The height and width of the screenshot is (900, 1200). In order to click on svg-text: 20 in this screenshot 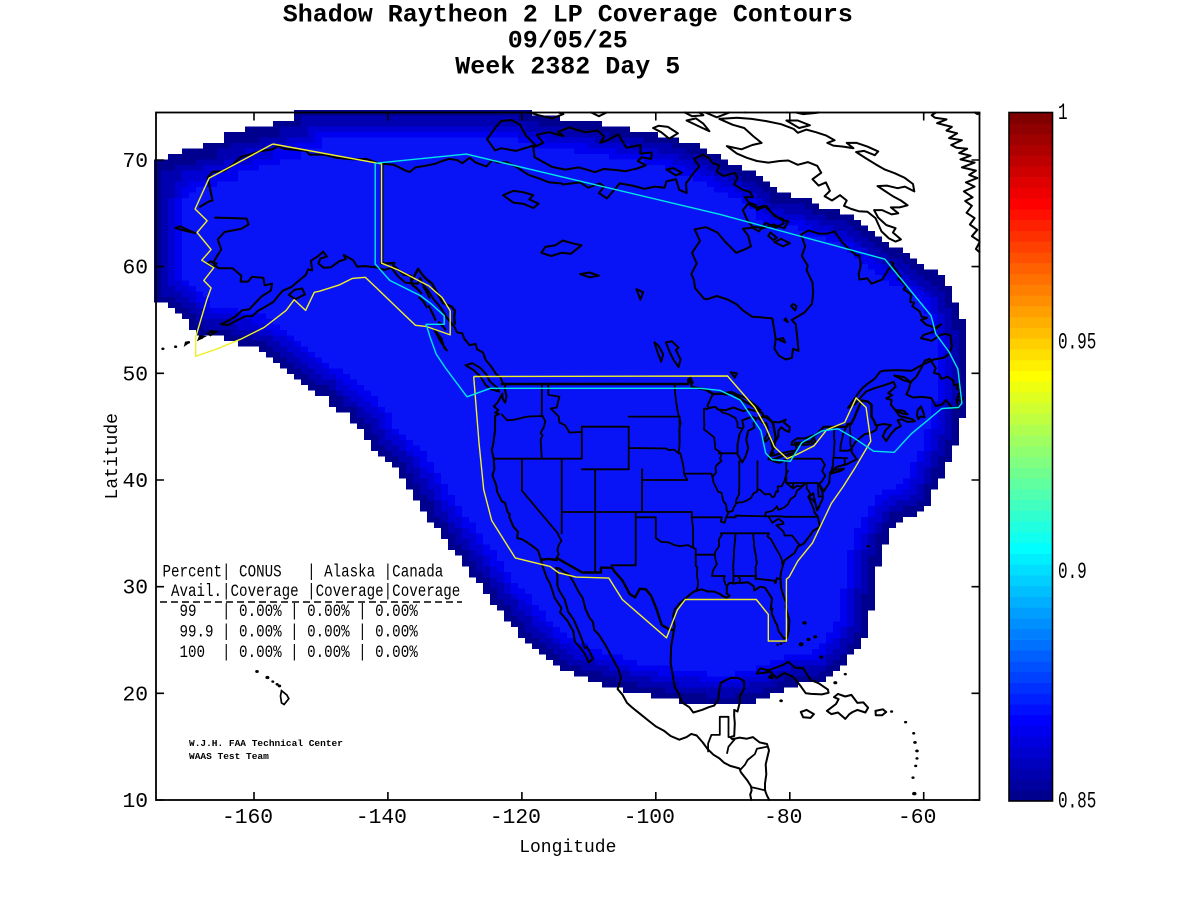, I will do `click(135, 695)`.